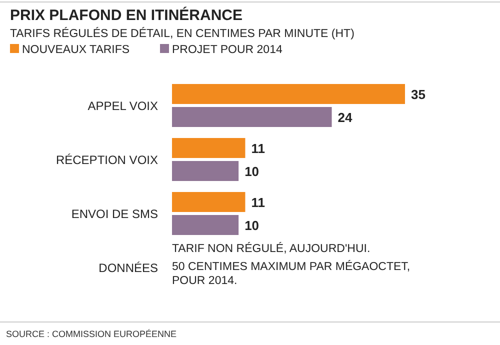  Describe the element at coordinates (91, 334) in the screenshot. I see `source-note: SOURCE : COMMISSION EUROPÉENNE` at that location.